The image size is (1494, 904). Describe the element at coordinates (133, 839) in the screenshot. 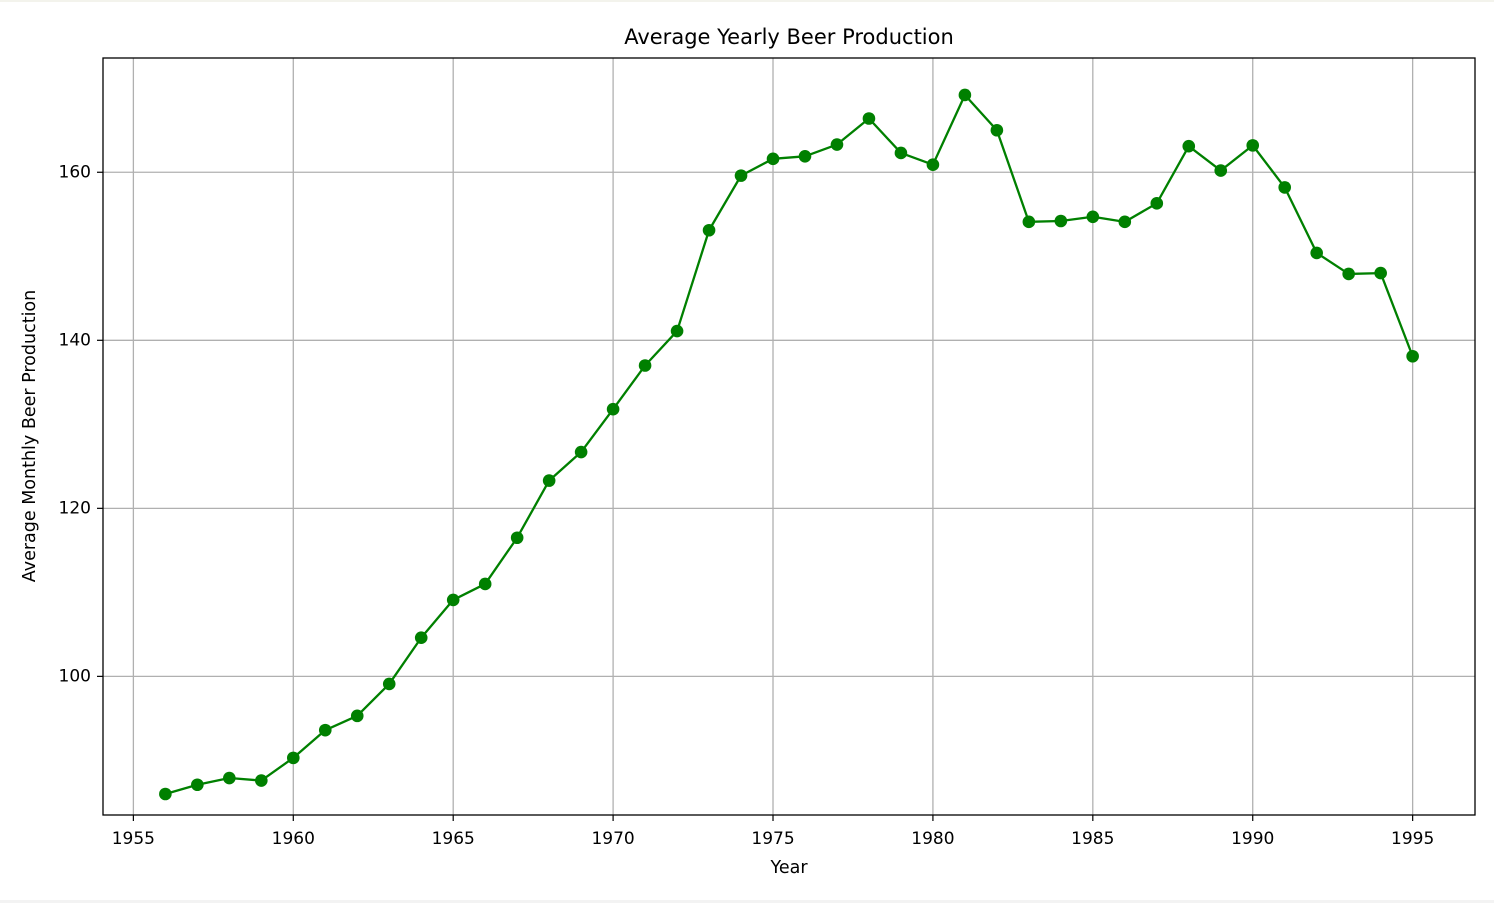

I see `x-tick-label: 1955` at that location.